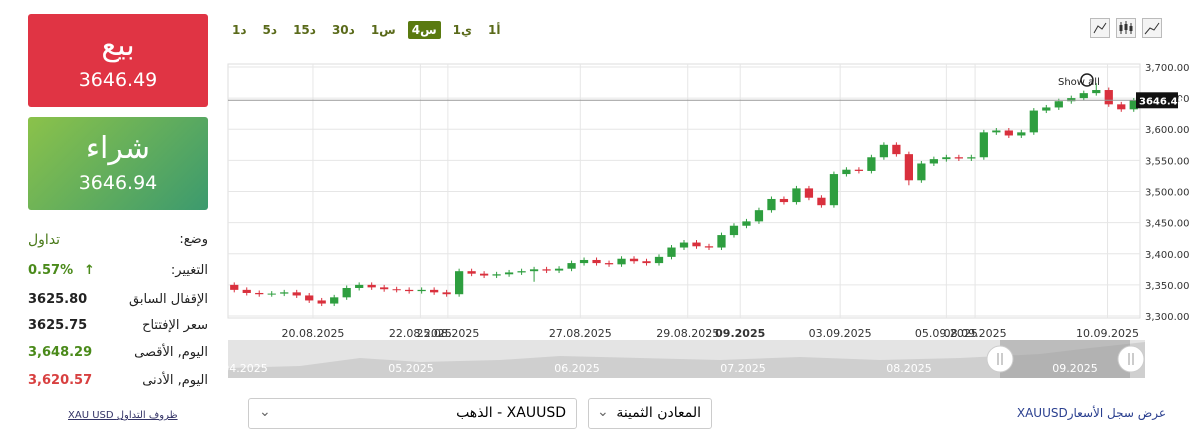  What do you see at coordinates (412, 413) in the screenshot?
I see `symbol-select: XAUUSD - الذهب ⌄` at bounding box center [412, 413].